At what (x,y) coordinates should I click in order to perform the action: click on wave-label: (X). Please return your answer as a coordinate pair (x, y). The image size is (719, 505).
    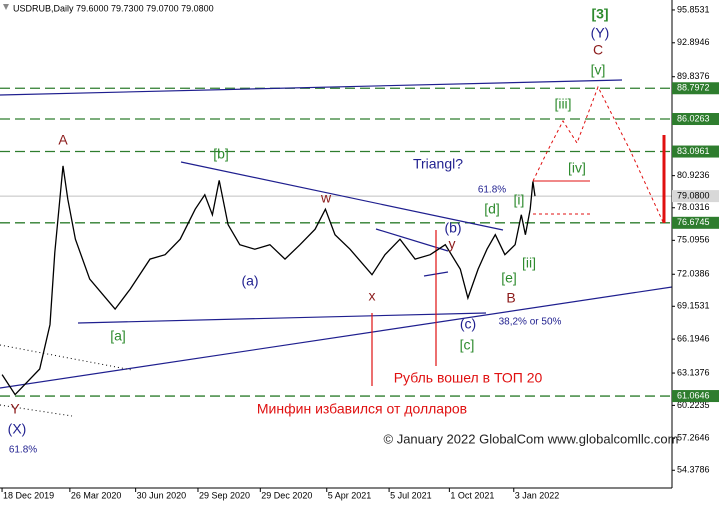
    Looking at the image, I should click on (17, 429).